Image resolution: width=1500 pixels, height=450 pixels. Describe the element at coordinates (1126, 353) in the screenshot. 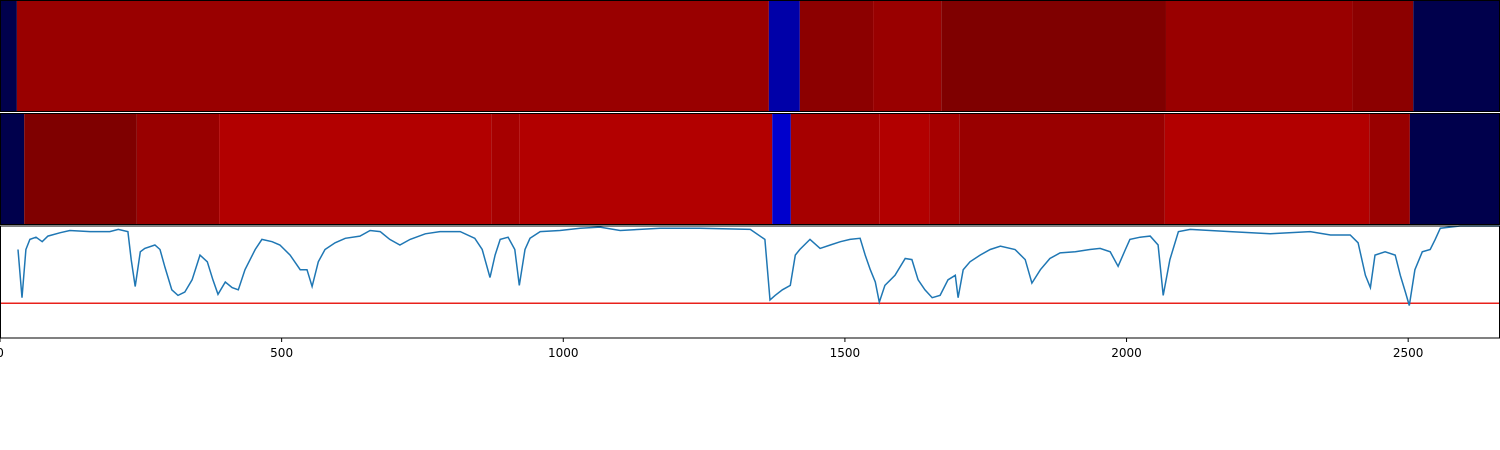

I see `x-tick-label: 2000` at that location.